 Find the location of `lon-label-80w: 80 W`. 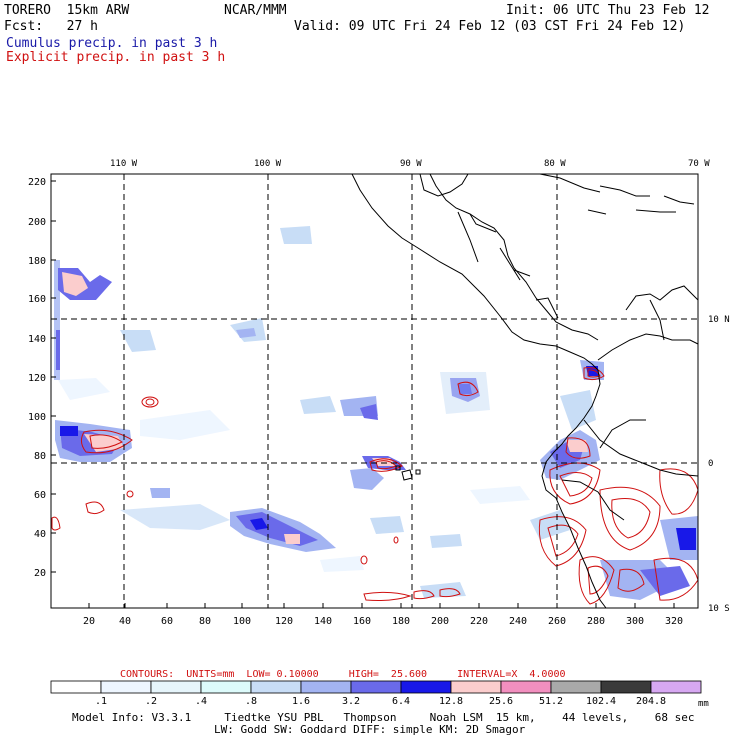

lon-label-80w: 80 W is located at coordinates (555, 164).